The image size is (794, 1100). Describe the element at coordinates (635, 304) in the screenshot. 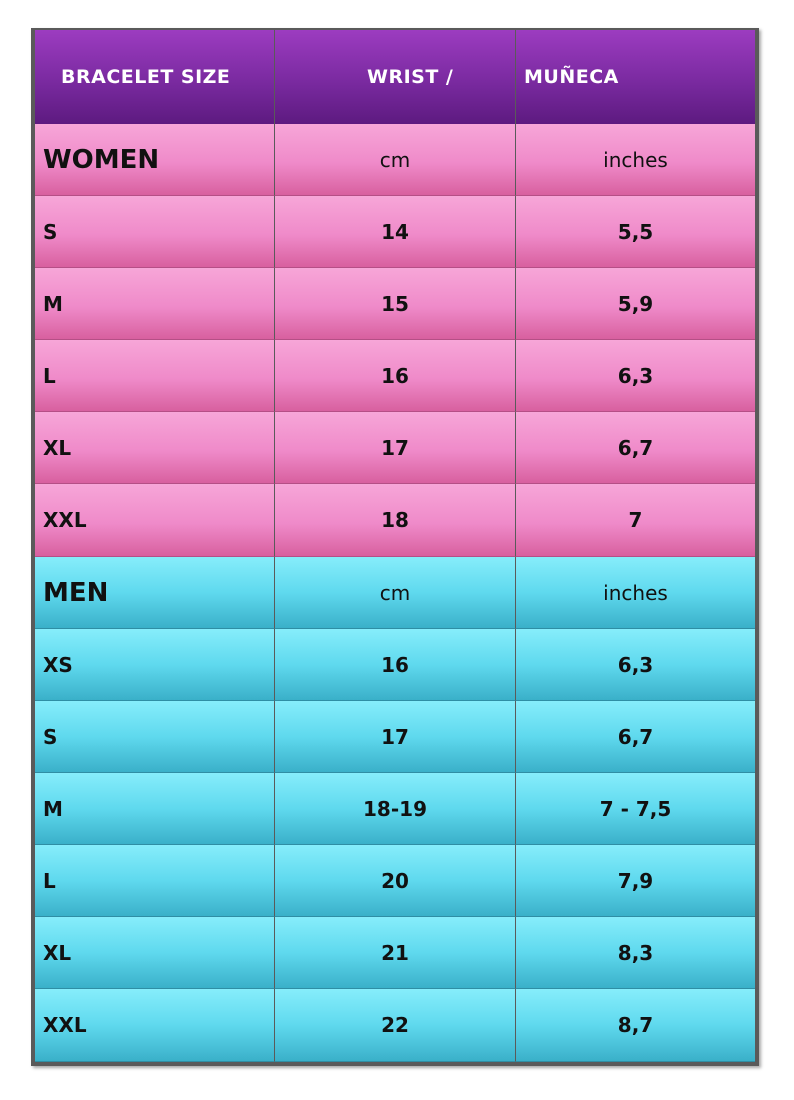

I see `inches-cell: 5,9` at that location.